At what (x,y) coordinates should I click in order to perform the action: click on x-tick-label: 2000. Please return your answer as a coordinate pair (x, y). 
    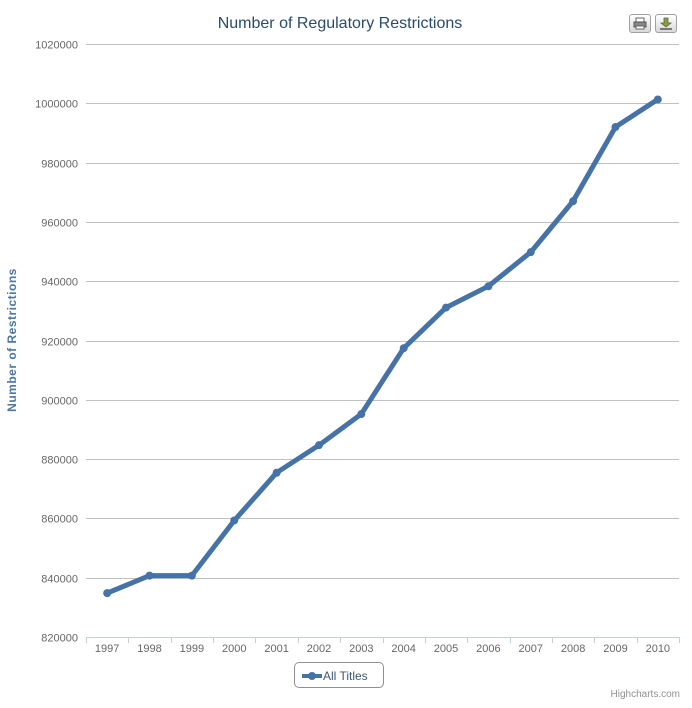
    Looking at the image, I should click on (234, 649).